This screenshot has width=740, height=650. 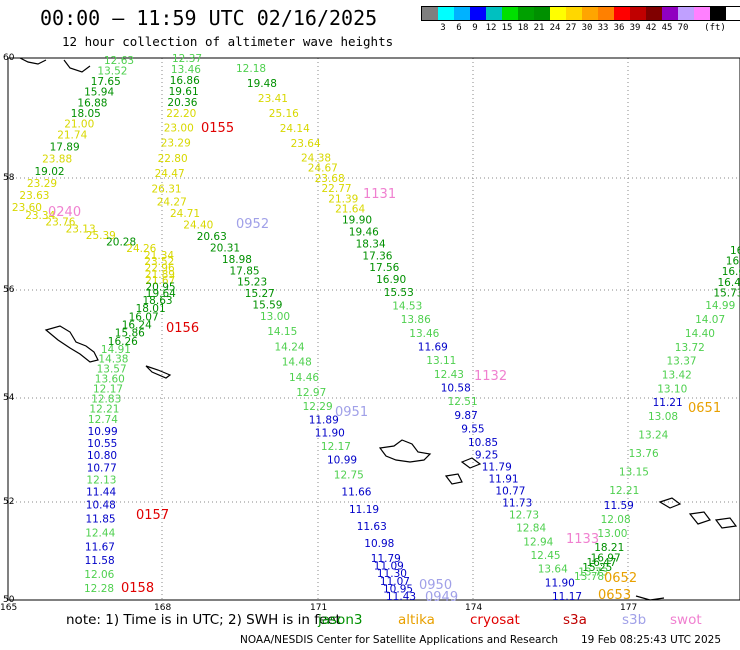 I want to click on track3-value: 19.90, so click(x=357, y=220).